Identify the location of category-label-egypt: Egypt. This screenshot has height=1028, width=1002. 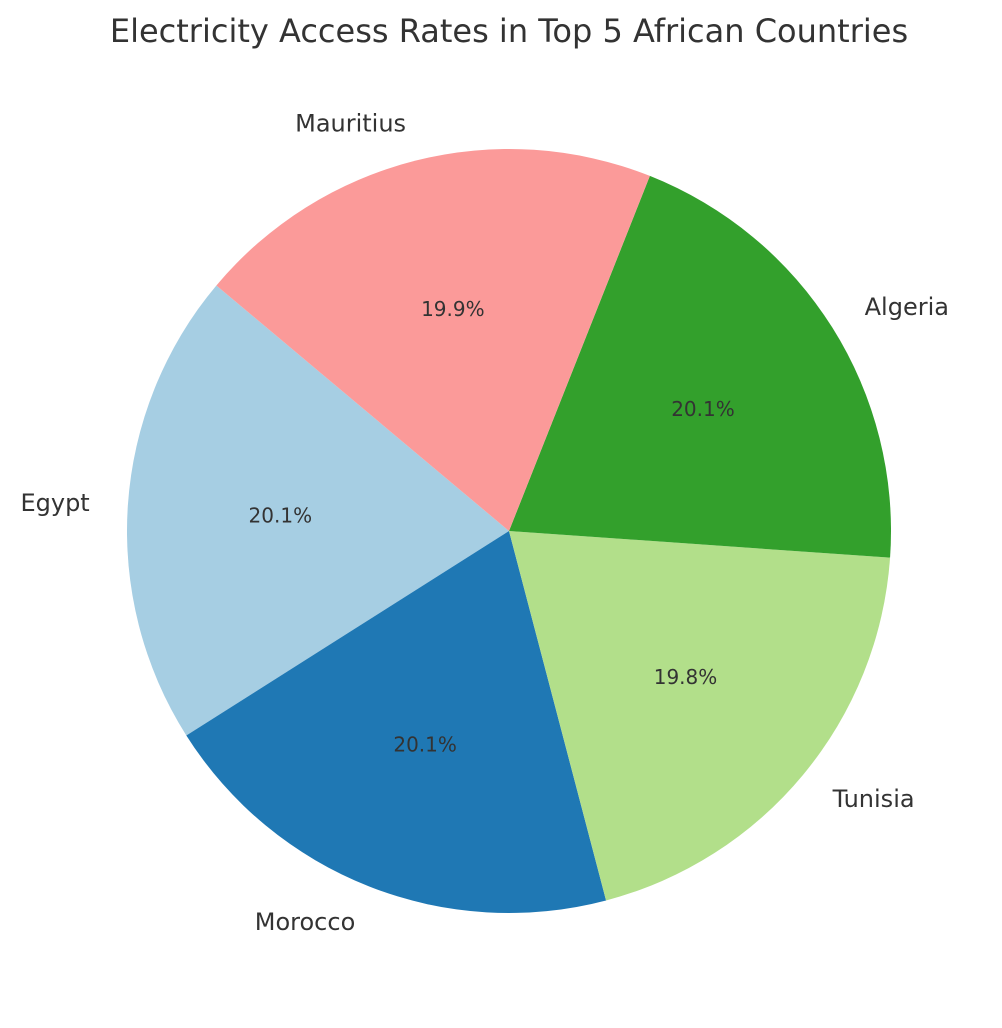
(54, 503).